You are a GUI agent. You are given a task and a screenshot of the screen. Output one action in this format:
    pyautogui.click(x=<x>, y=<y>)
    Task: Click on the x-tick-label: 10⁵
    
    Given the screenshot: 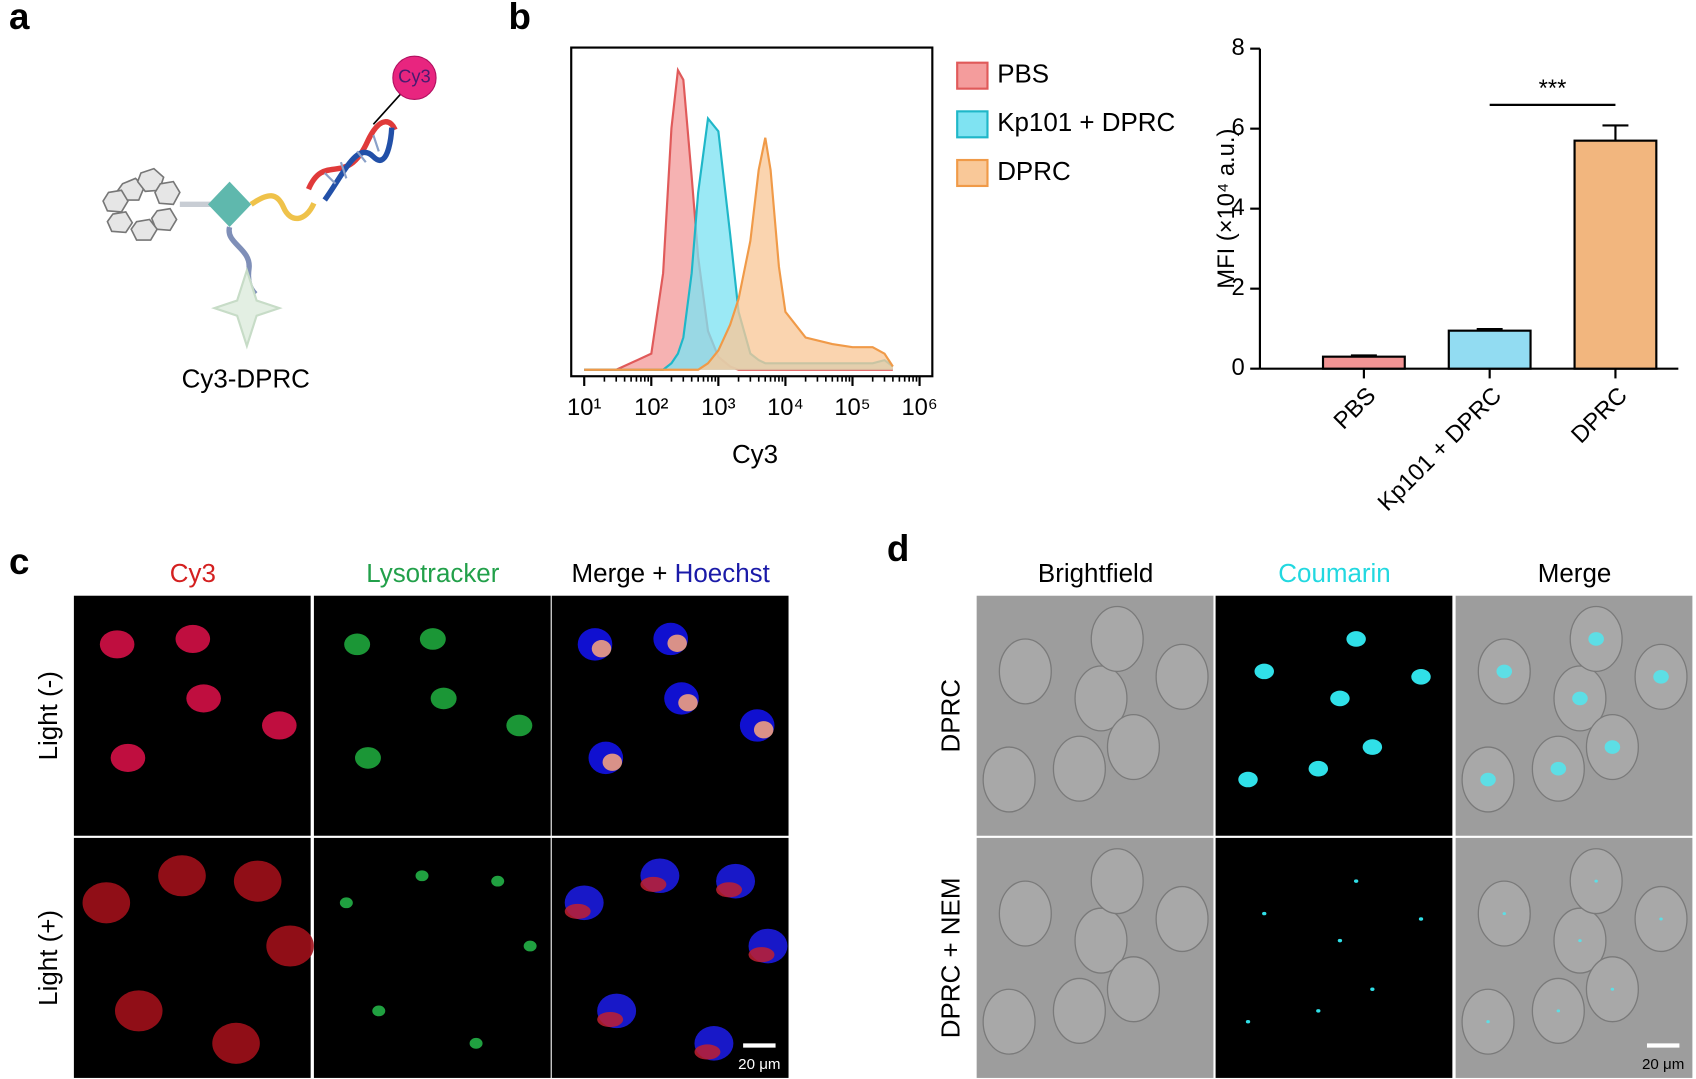 What is the action you would take?
    pyautogui.click(x=852, y=407)
    